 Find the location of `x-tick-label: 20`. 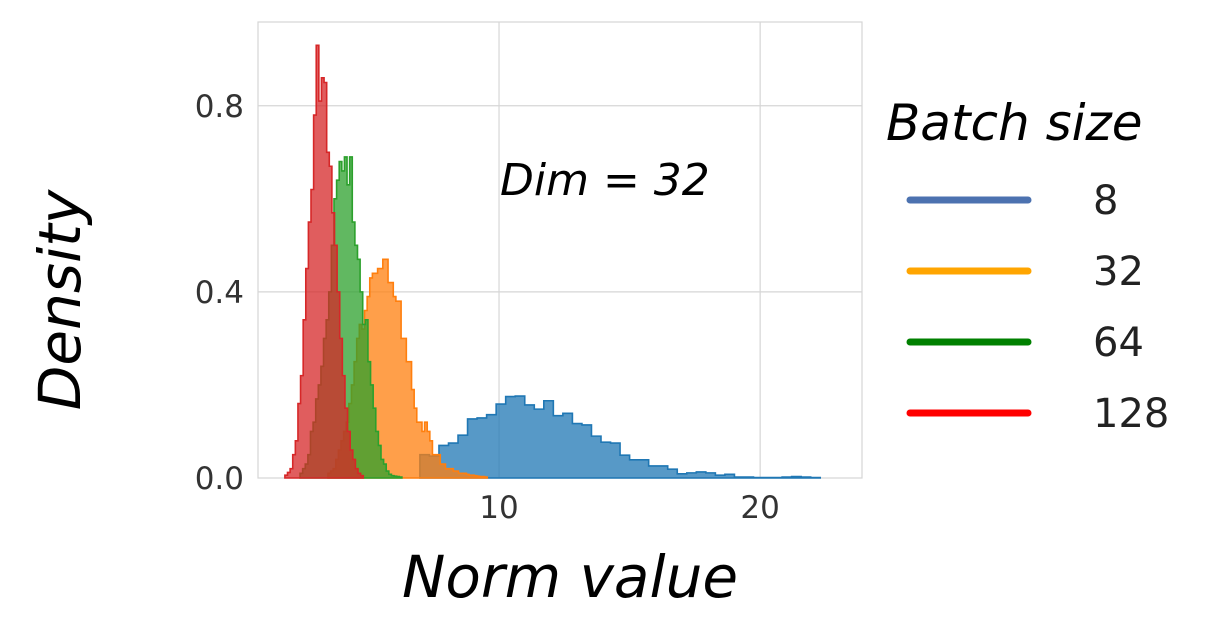

x-tick-label: 20 is located at coordinates (759, 508).